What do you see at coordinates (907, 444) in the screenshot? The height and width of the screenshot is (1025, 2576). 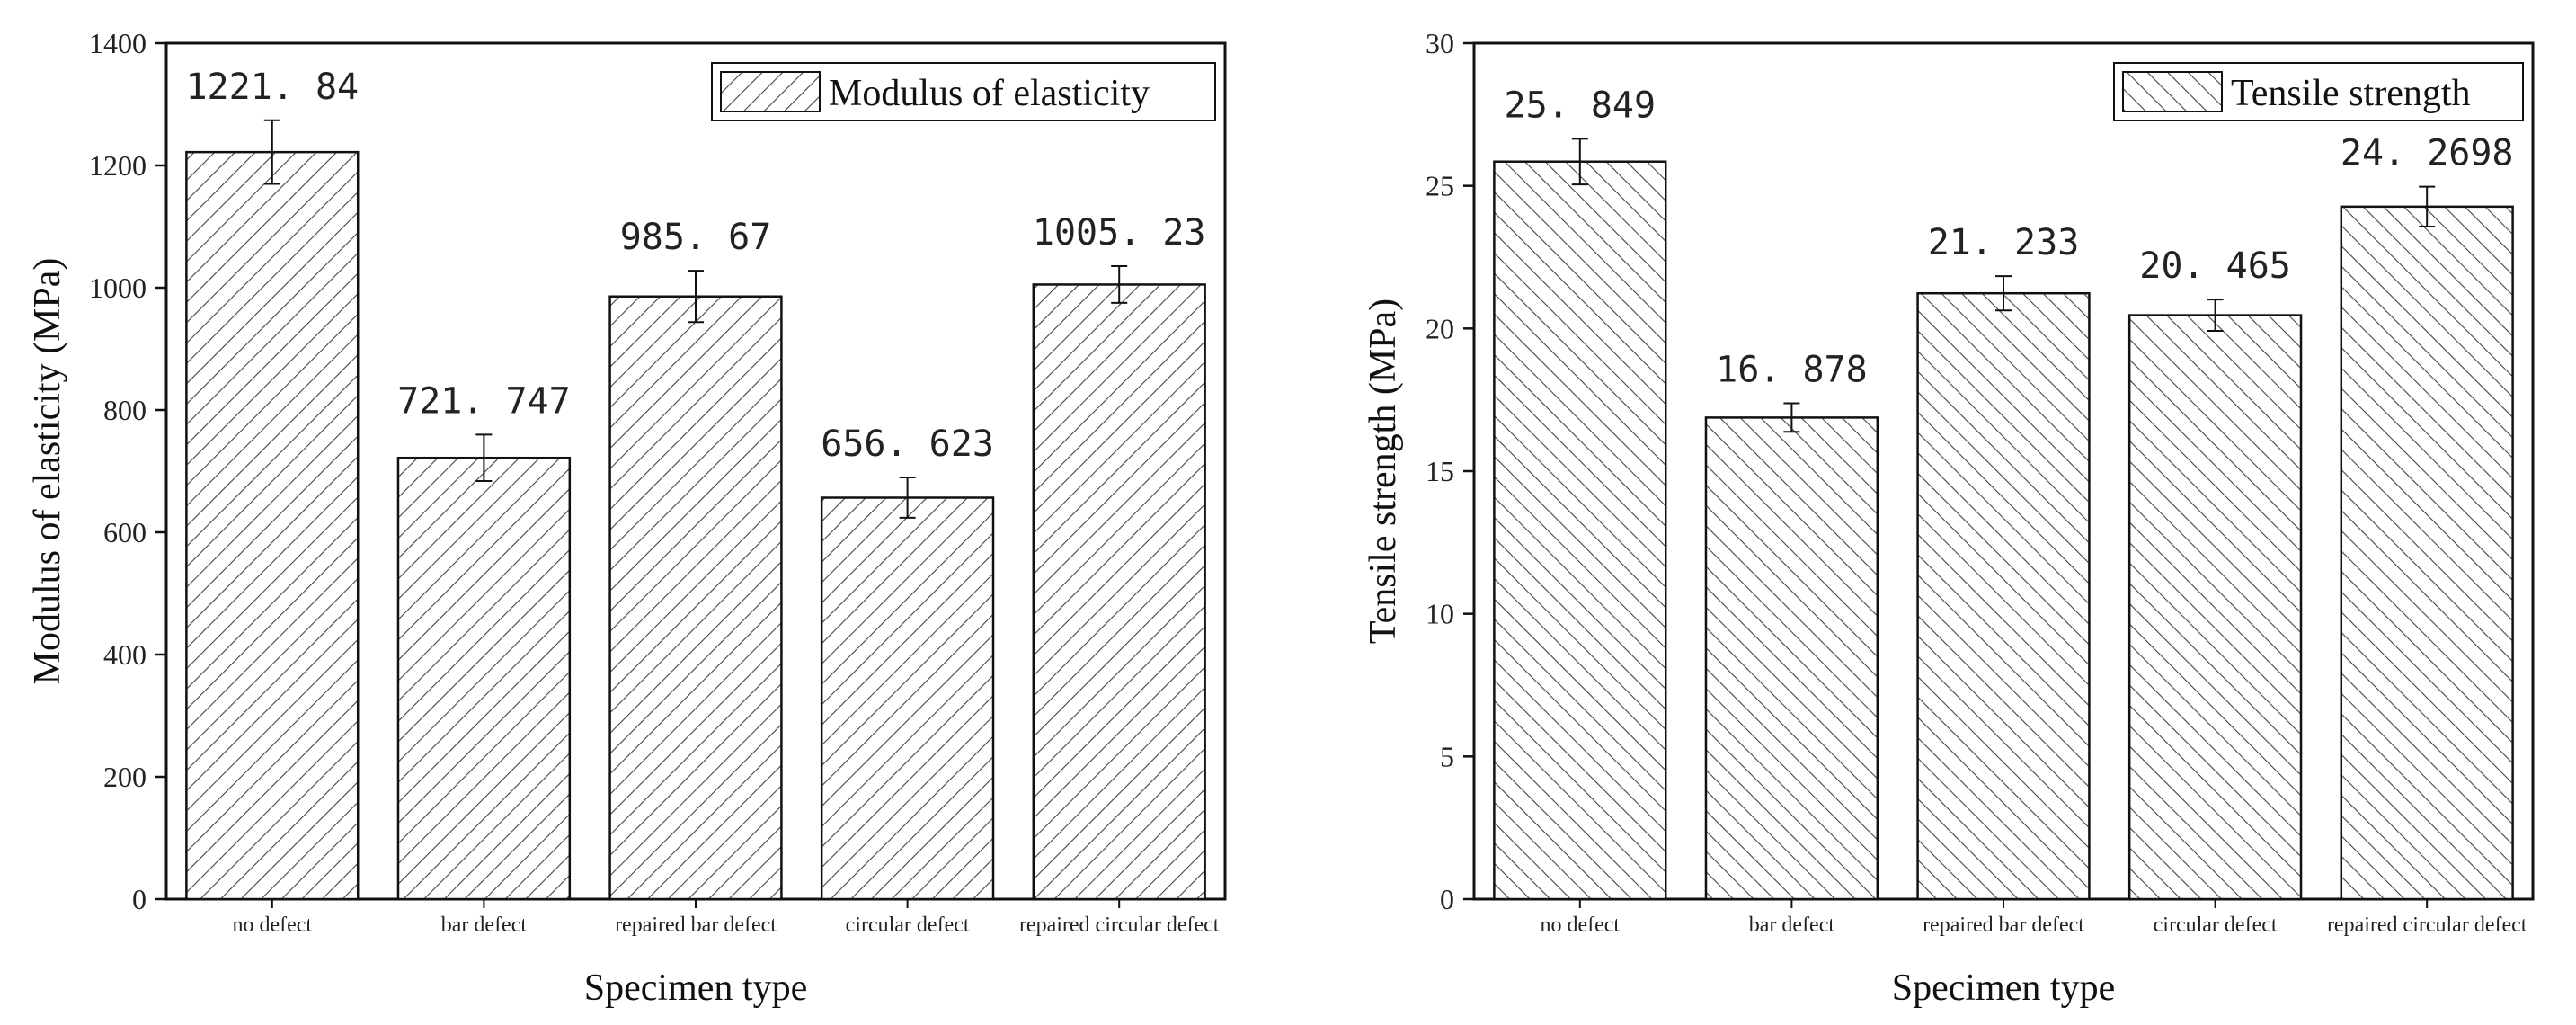 I see `data-label: 656. 623` at bounding box center [907, 444].